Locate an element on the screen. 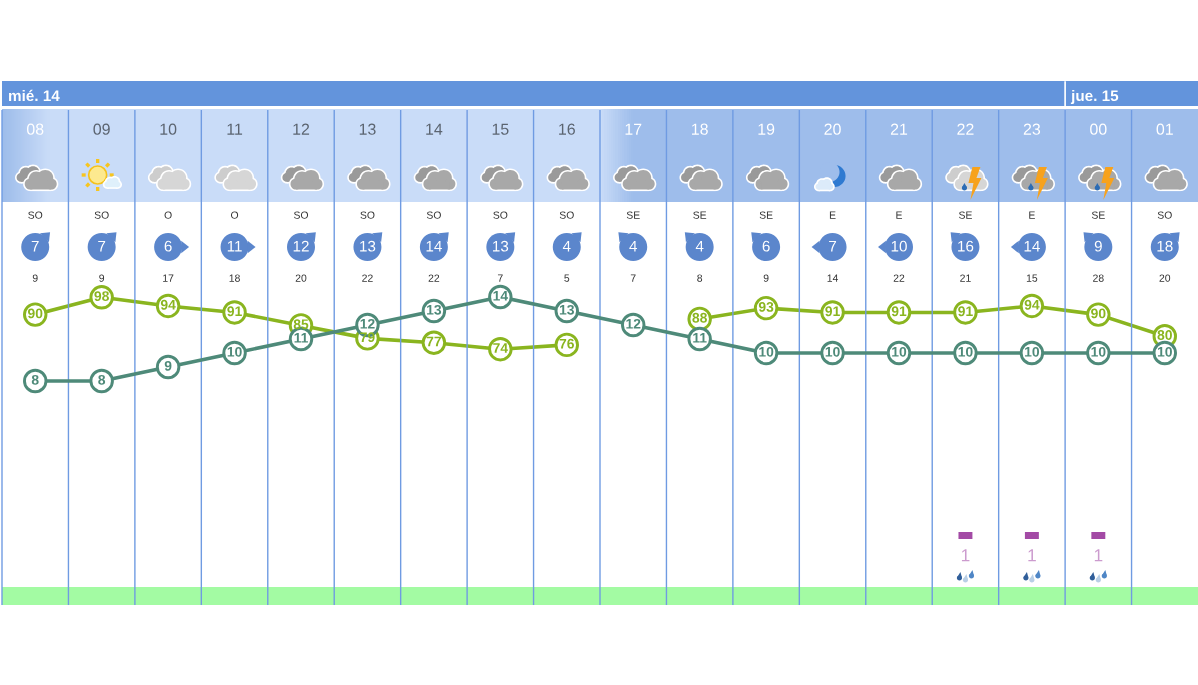 Image resolution: width=1198 pixels, height=685 pixels. x-tick-label: 21 is located at coordinates (899, 129).